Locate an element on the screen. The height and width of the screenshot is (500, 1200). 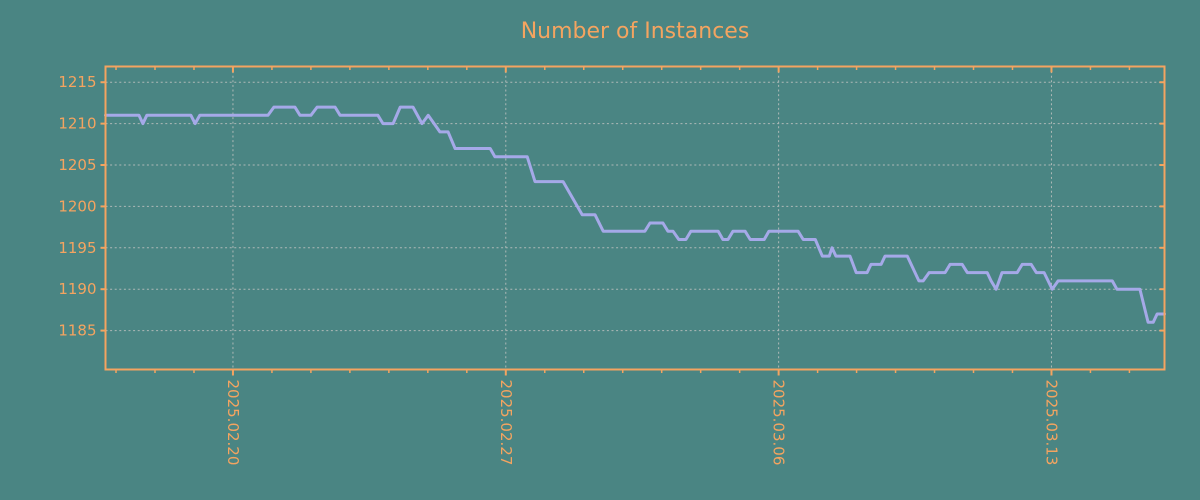
y-tick-label: 1200 is located at coordinates (77, 206).